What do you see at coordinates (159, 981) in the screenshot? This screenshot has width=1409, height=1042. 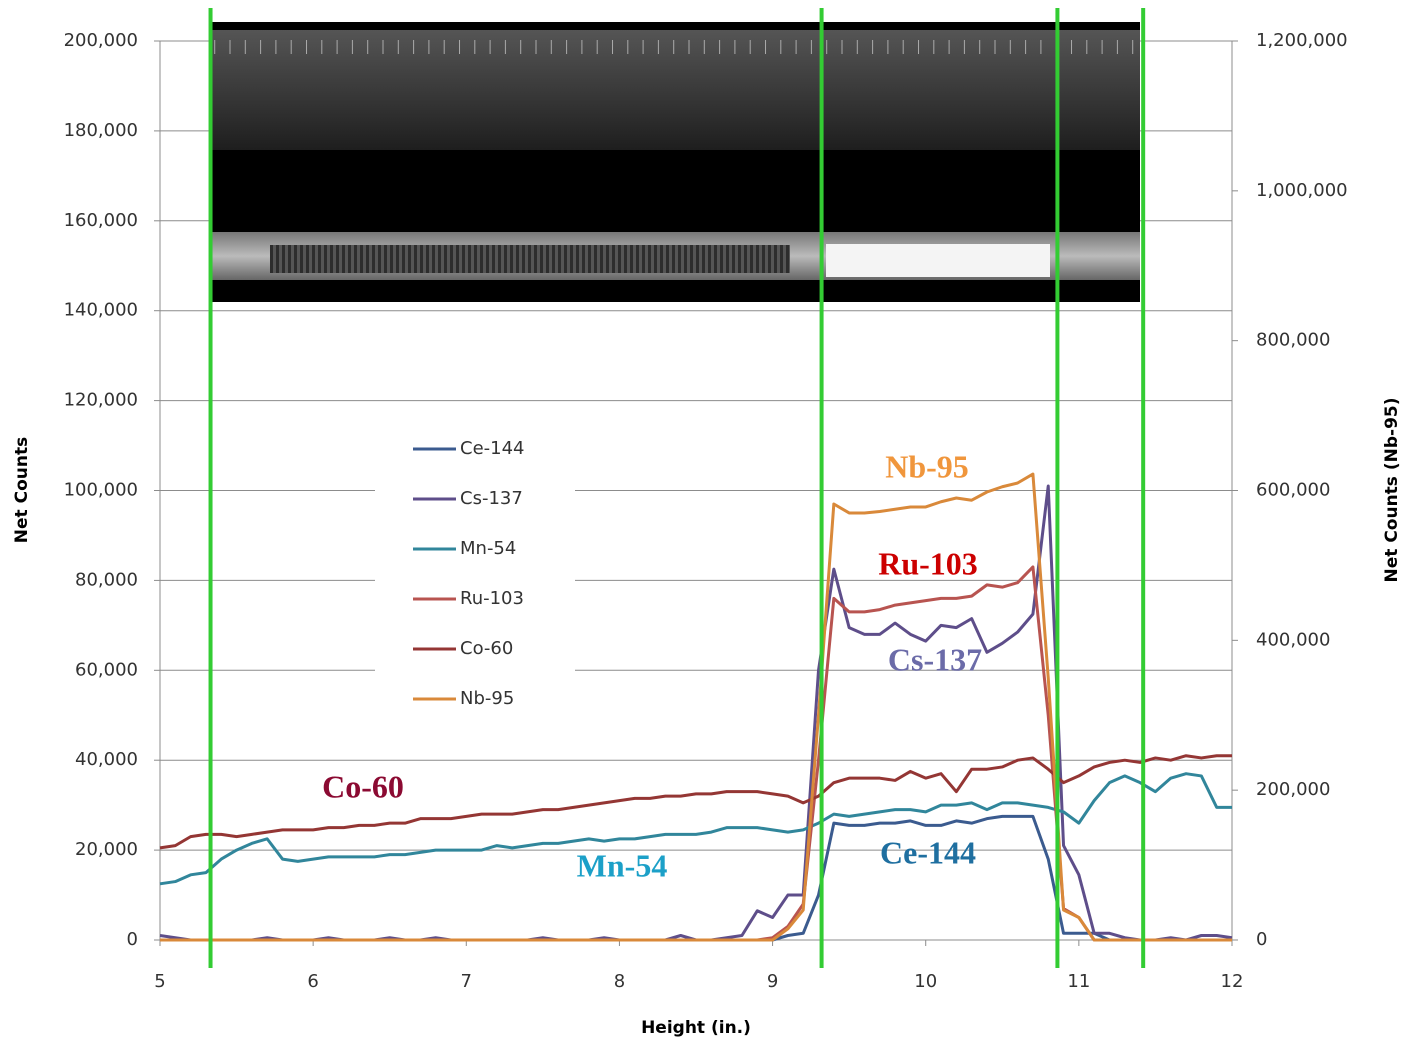 I see `x-tick-label: 5` at bounding box center [159, 981].